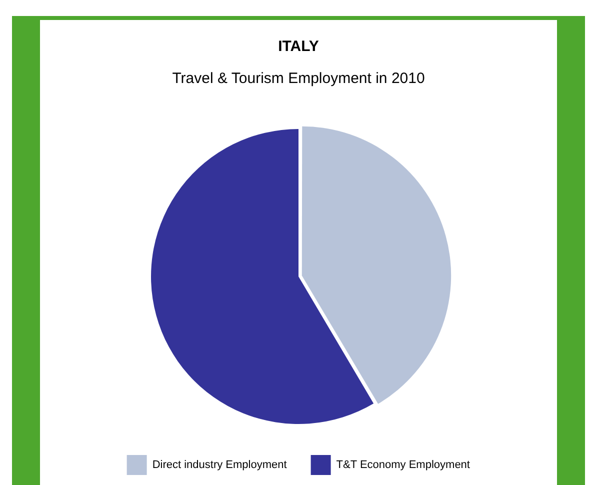  Describe the element at coordinates (403, 465) in the screenshot. I see `legend-label: T&T Economy Employment` at that location.